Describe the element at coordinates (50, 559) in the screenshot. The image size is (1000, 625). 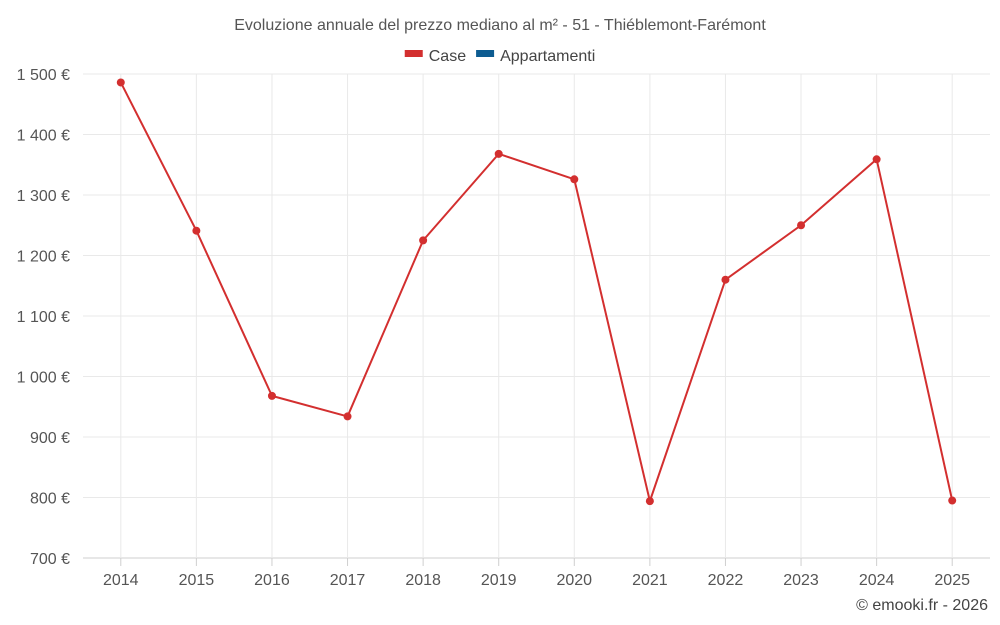
I see `y-tick-label: 700 €` at that location.